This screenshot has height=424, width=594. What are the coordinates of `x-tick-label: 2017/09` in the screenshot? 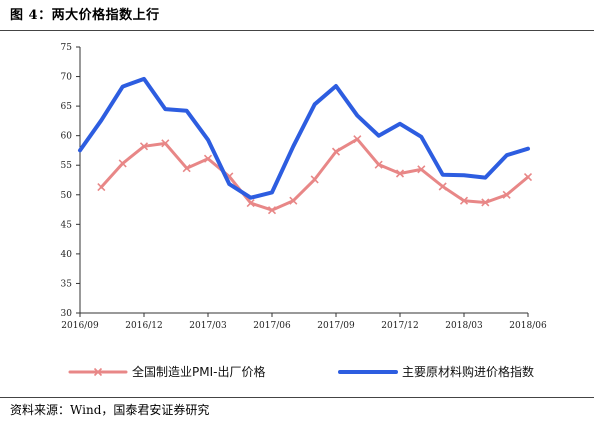 It's located at (336, 326).